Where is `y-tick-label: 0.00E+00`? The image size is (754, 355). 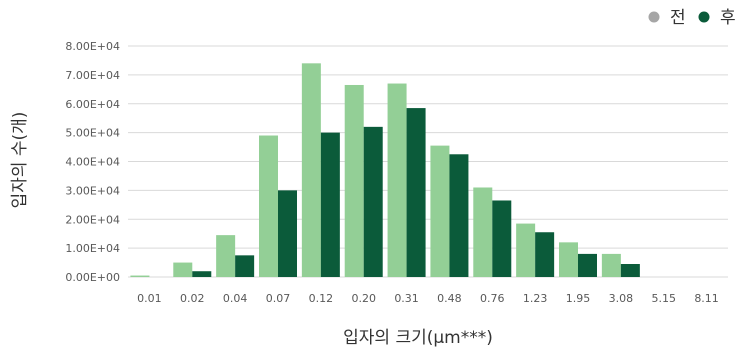 y-tick-label: 0.00E+00 is located at coordinates (92, 277).